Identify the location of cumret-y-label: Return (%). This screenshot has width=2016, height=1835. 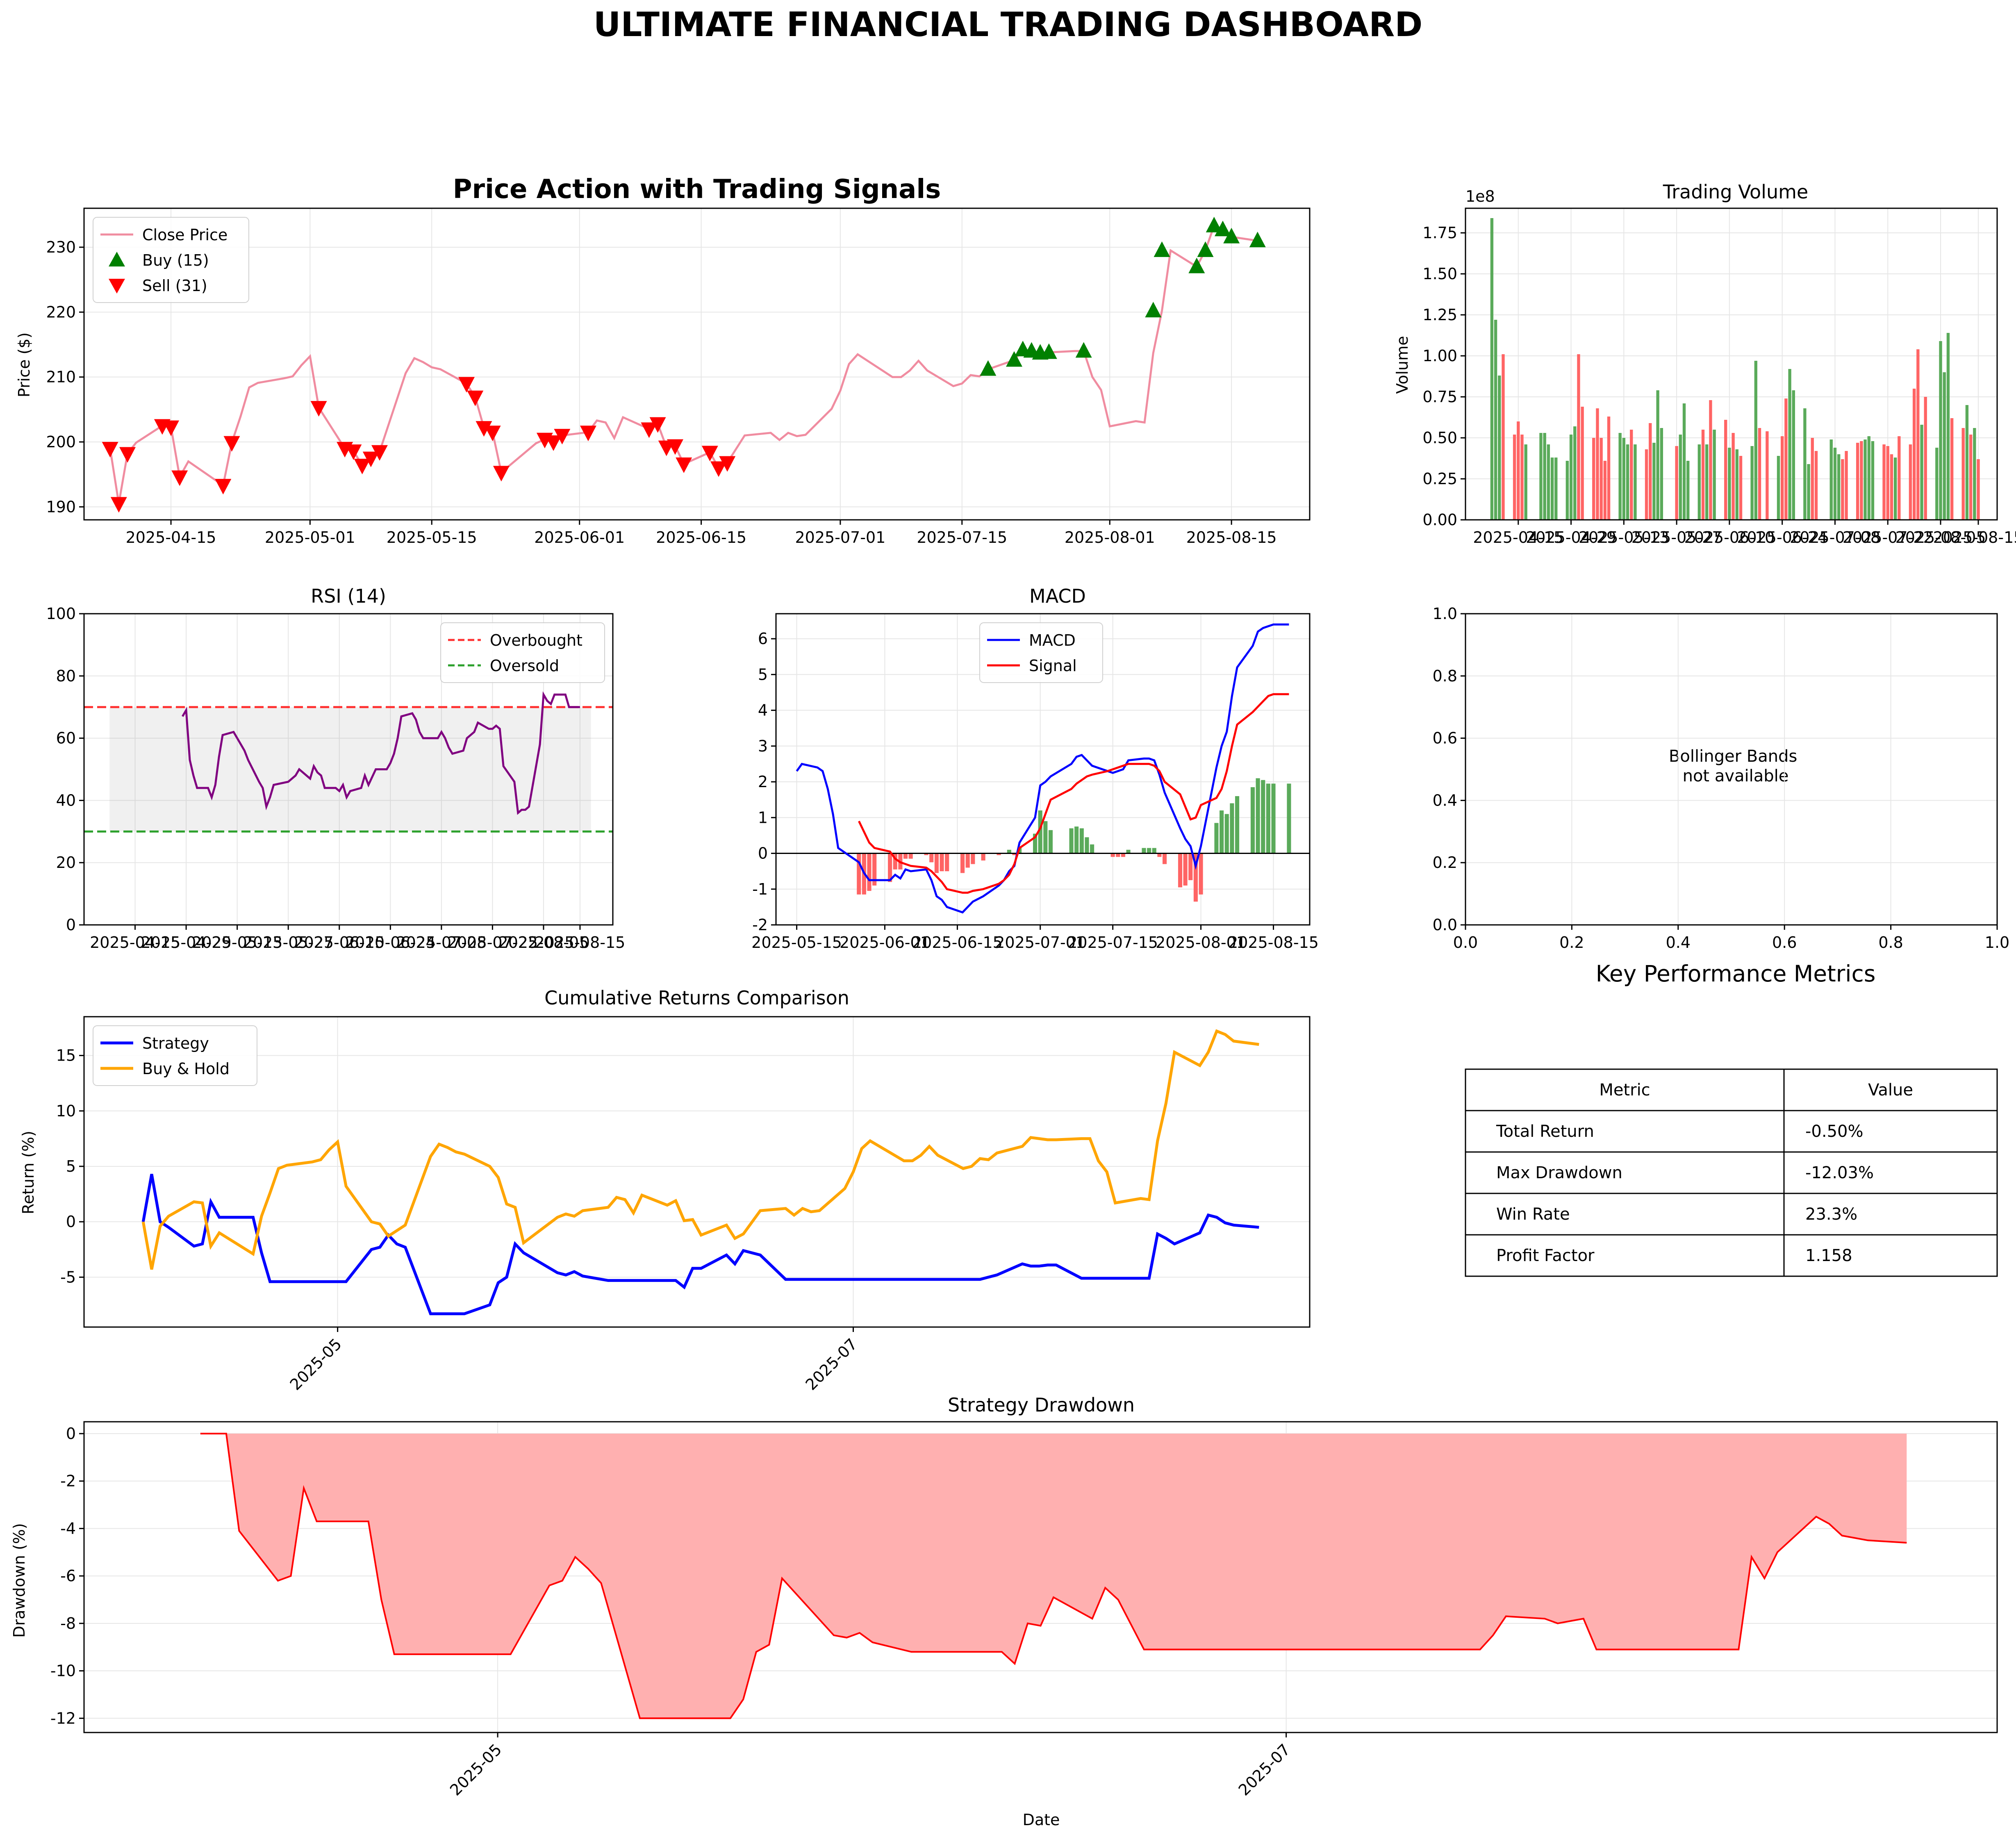
(28, 1173).